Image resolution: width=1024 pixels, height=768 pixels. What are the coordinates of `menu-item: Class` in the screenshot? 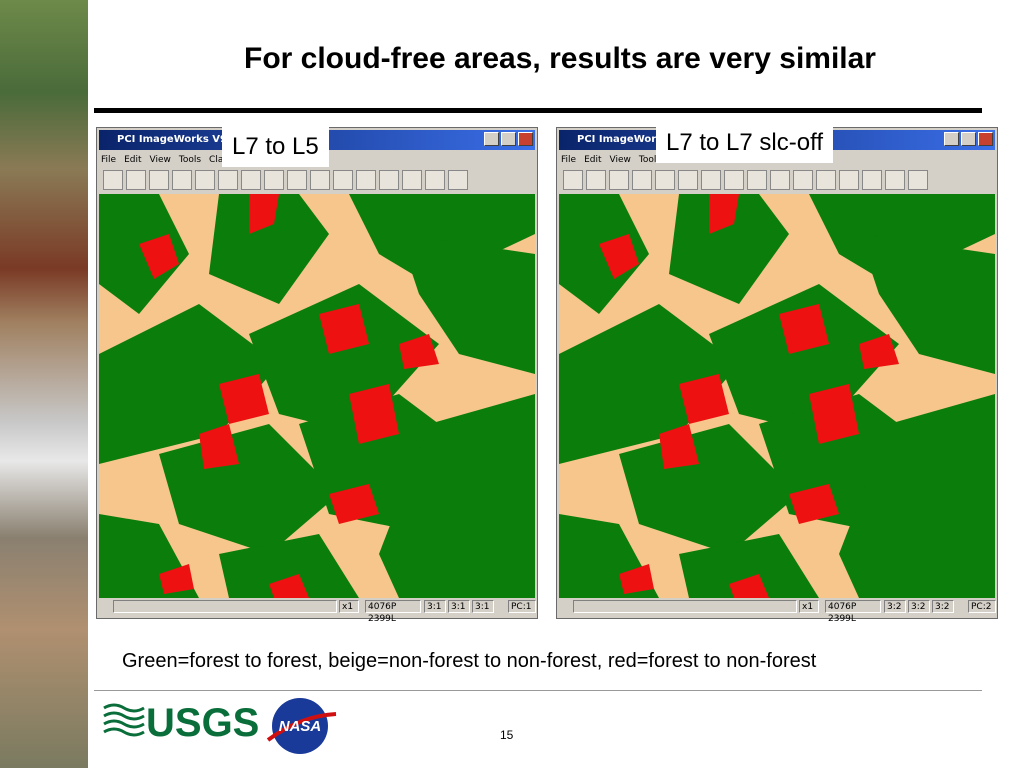 It's located at (221, 160).